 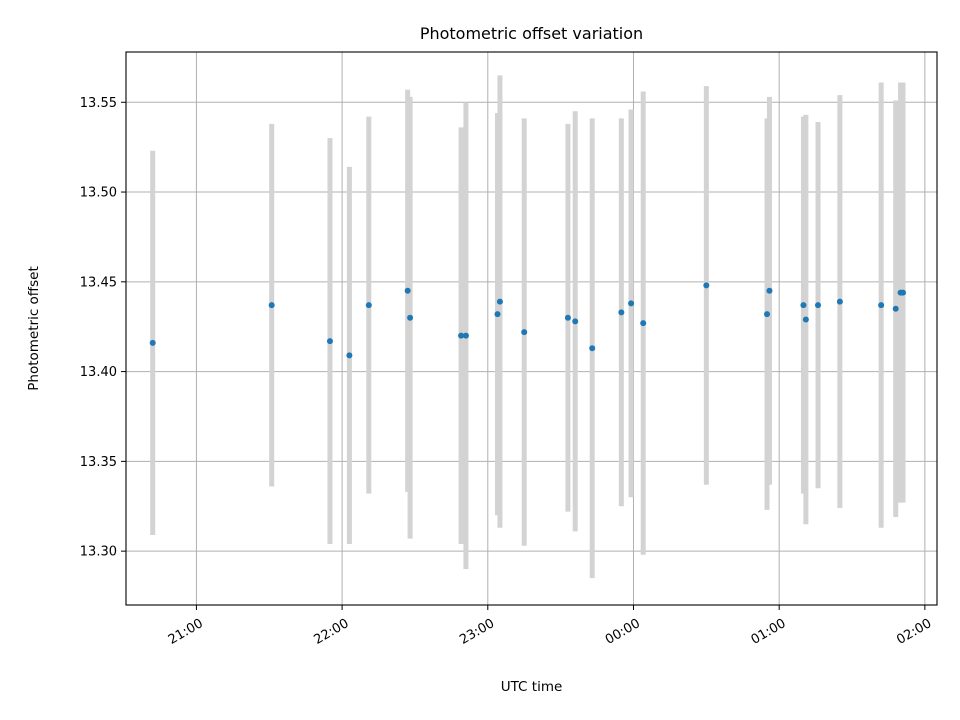 What do you see at coordinates (98, 462) in the screenshot?
I see `y-tick-label: 13.35` at bounding box center [98, 462].